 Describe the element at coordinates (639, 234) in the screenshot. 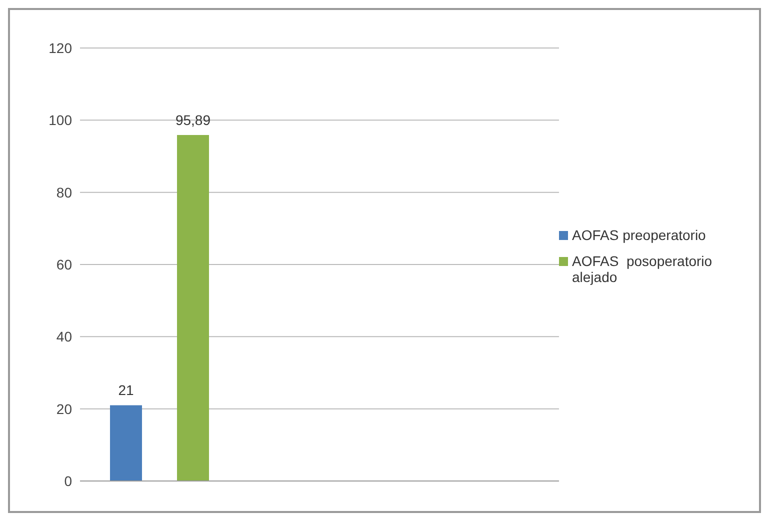

I see `legend-label: AOFAS preoperatorio` at that location.